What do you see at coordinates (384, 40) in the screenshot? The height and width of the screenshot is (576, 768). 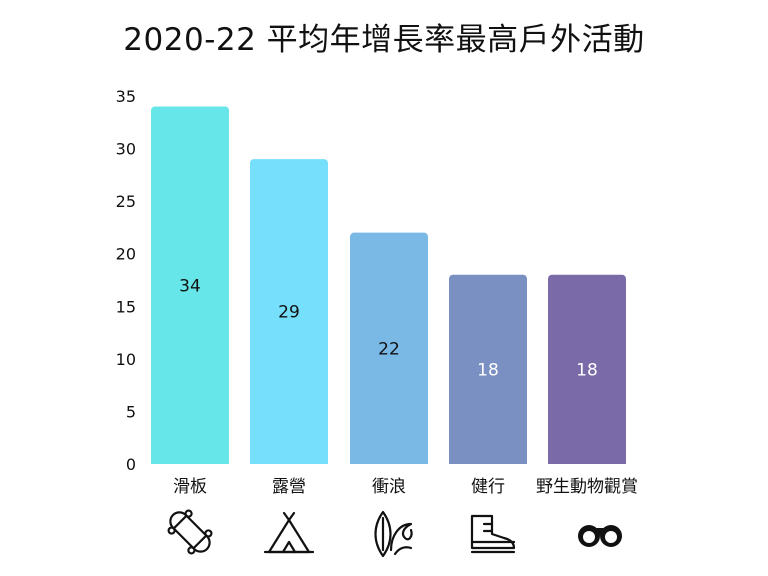 I see `chart-title: 2020-22 平均年增長率最高戶外活動` at bounding box center [384, 40].